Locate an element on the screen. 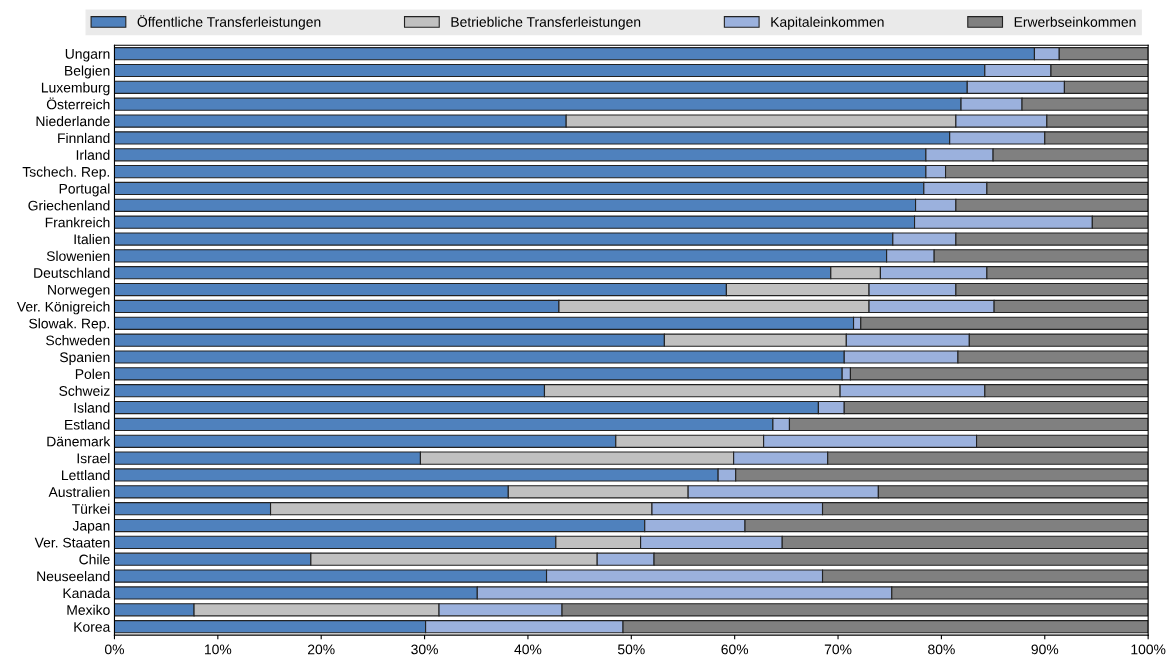 The height and width of the screenshot is (665, 1168). y-tick-label: Schweiz is located at coordinates (84, 390).